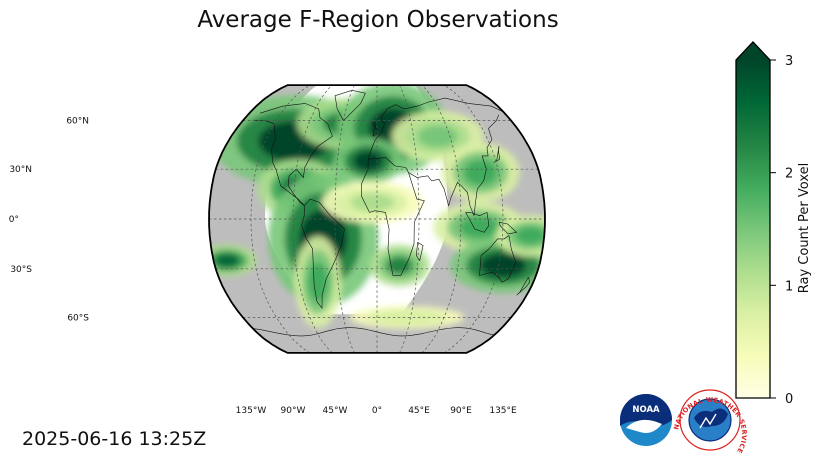 This screenshot has height=461, width=820. I want to click on colorbar-tick-label: 0, so click(789, 399).